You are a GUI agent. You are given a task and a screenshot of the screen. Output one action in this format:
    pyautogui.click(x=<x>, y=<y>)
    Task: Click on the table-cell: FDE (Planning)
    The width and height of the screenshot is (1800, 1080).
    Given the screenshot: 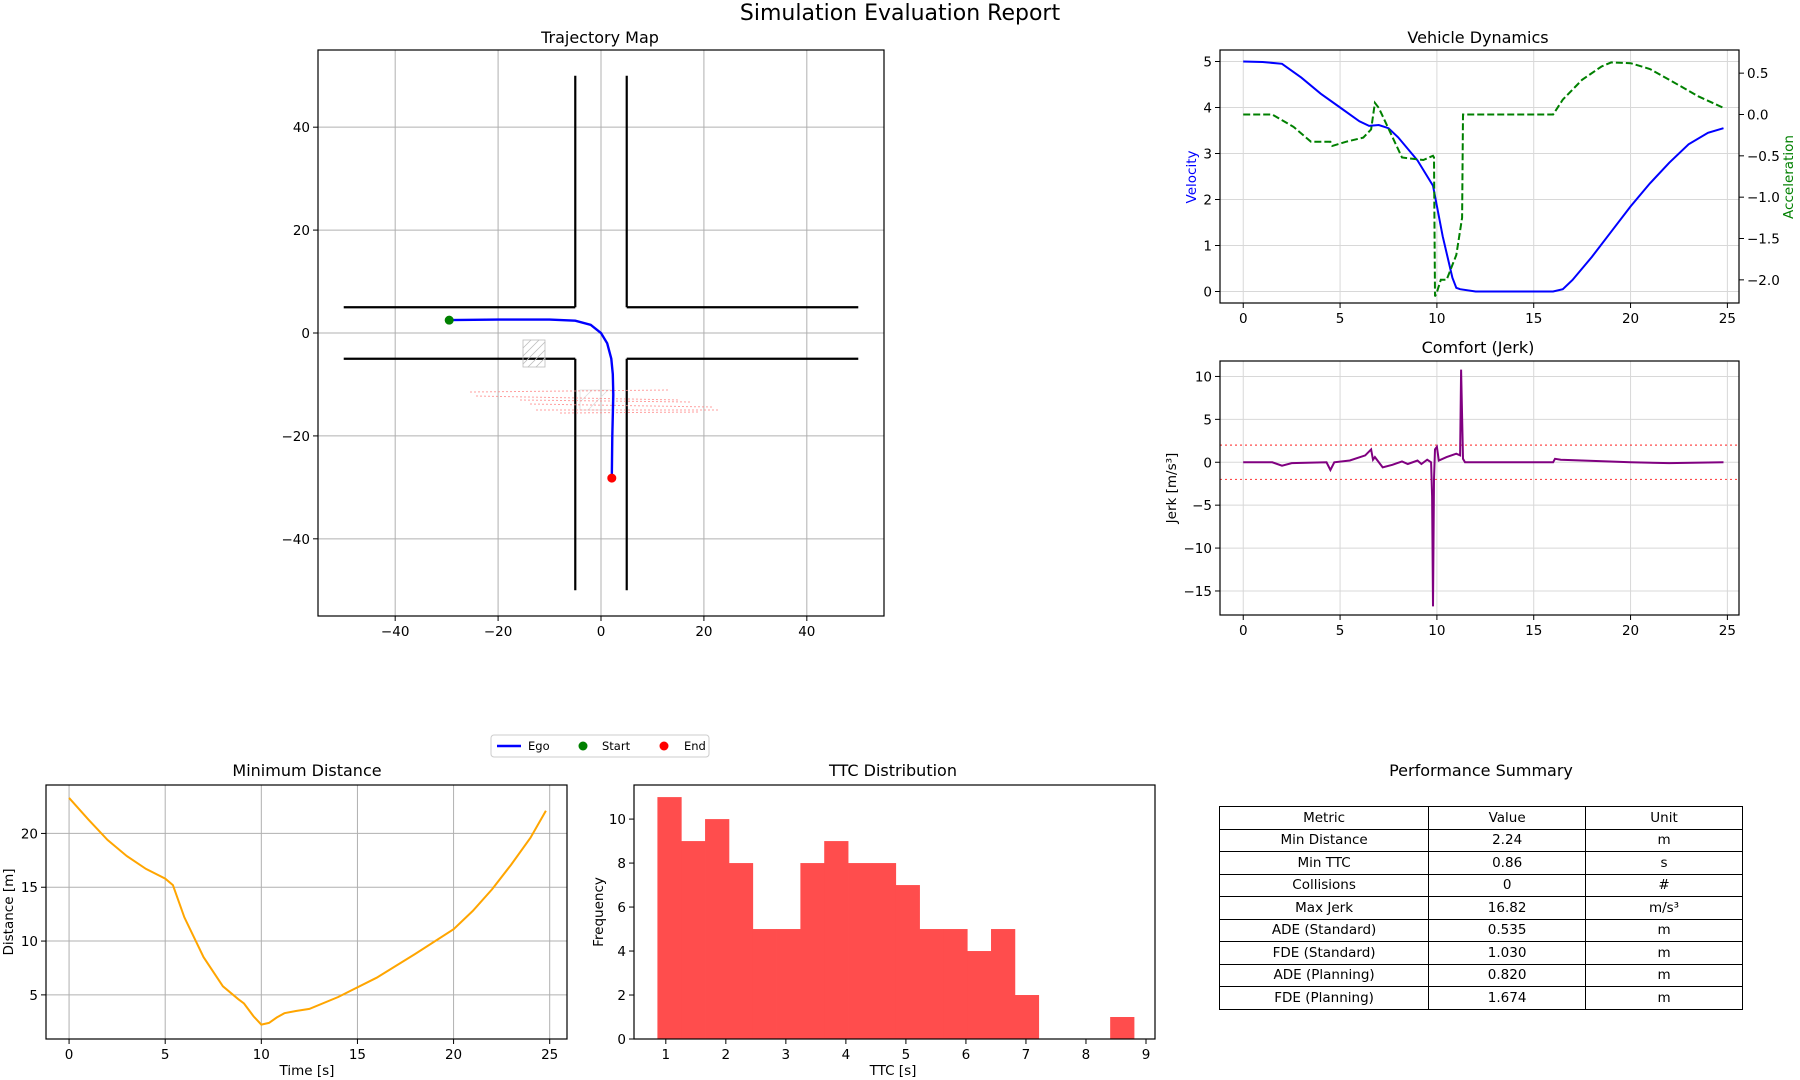 What is the action you would take?
    pyautogui.click(x=1324, y=998)
    